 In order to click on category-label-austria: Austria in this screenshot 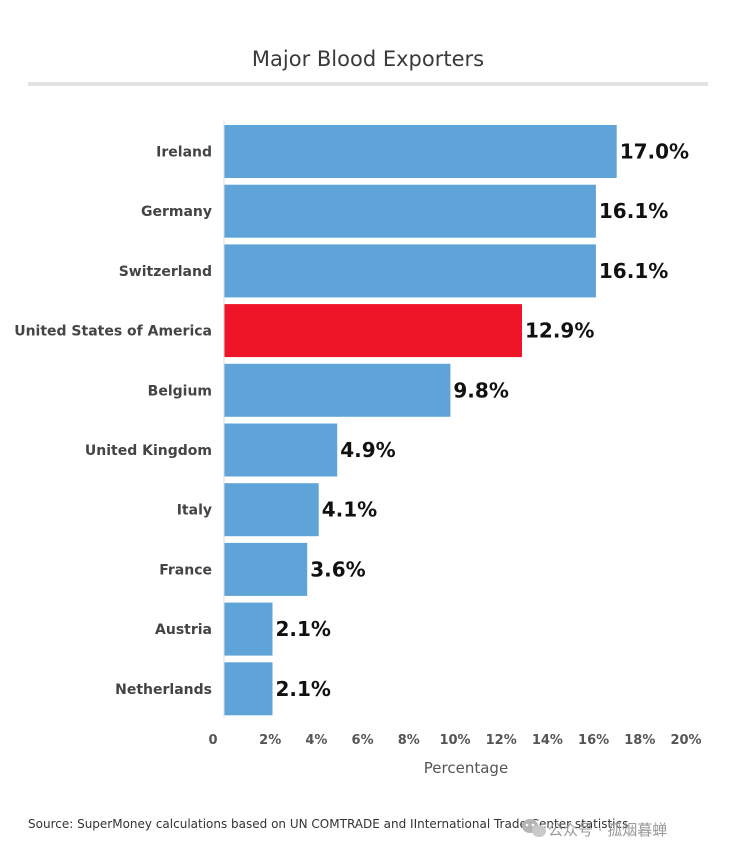, I will do `click(183, 630)`.